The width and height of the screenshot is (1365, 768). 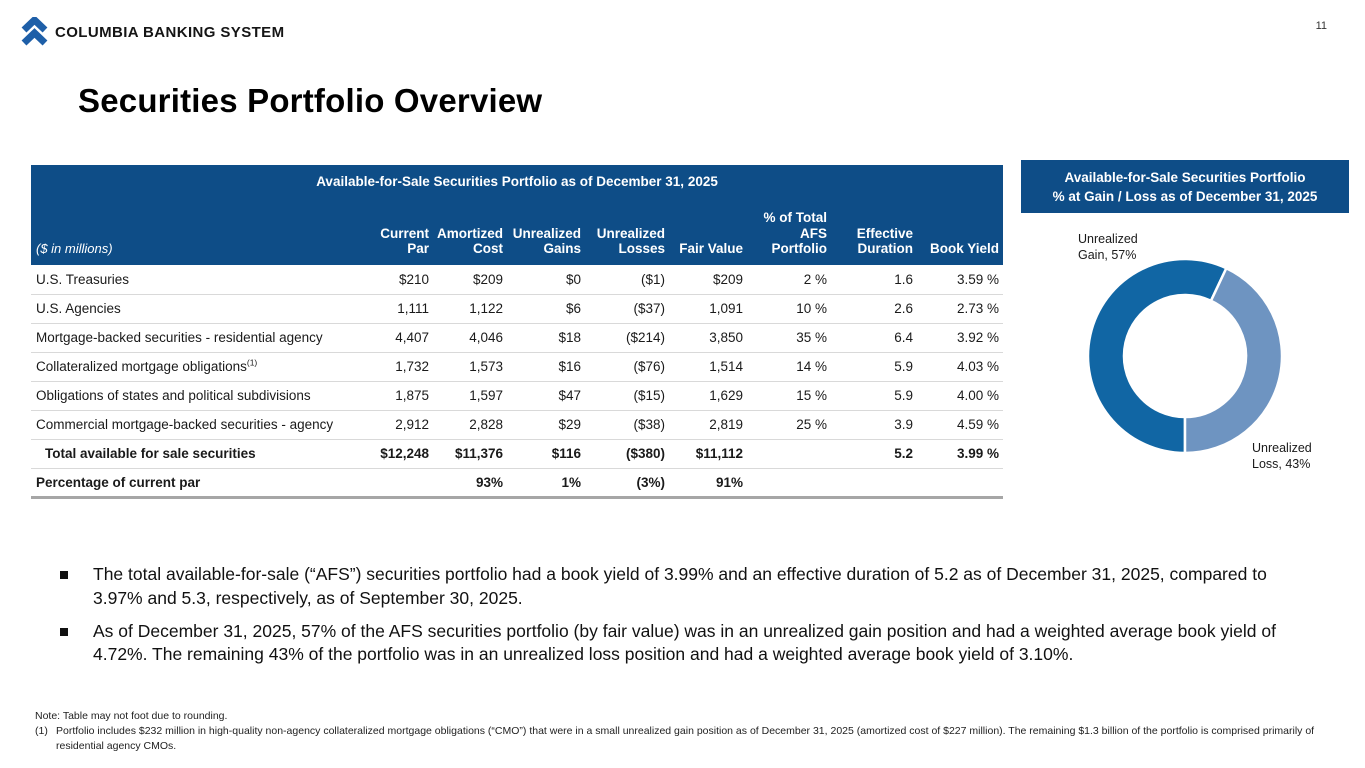 What do you see at coordinates (197, 483) in the screenshot?
I see `row-label: Percentage of current par` at bounding box center [197, 483].